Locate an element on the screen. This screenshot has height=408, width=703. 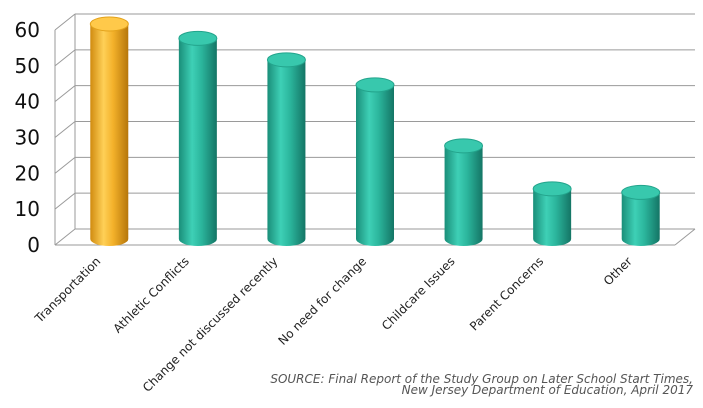
y-tick-label: 30 is located at coordinates (27, 138).